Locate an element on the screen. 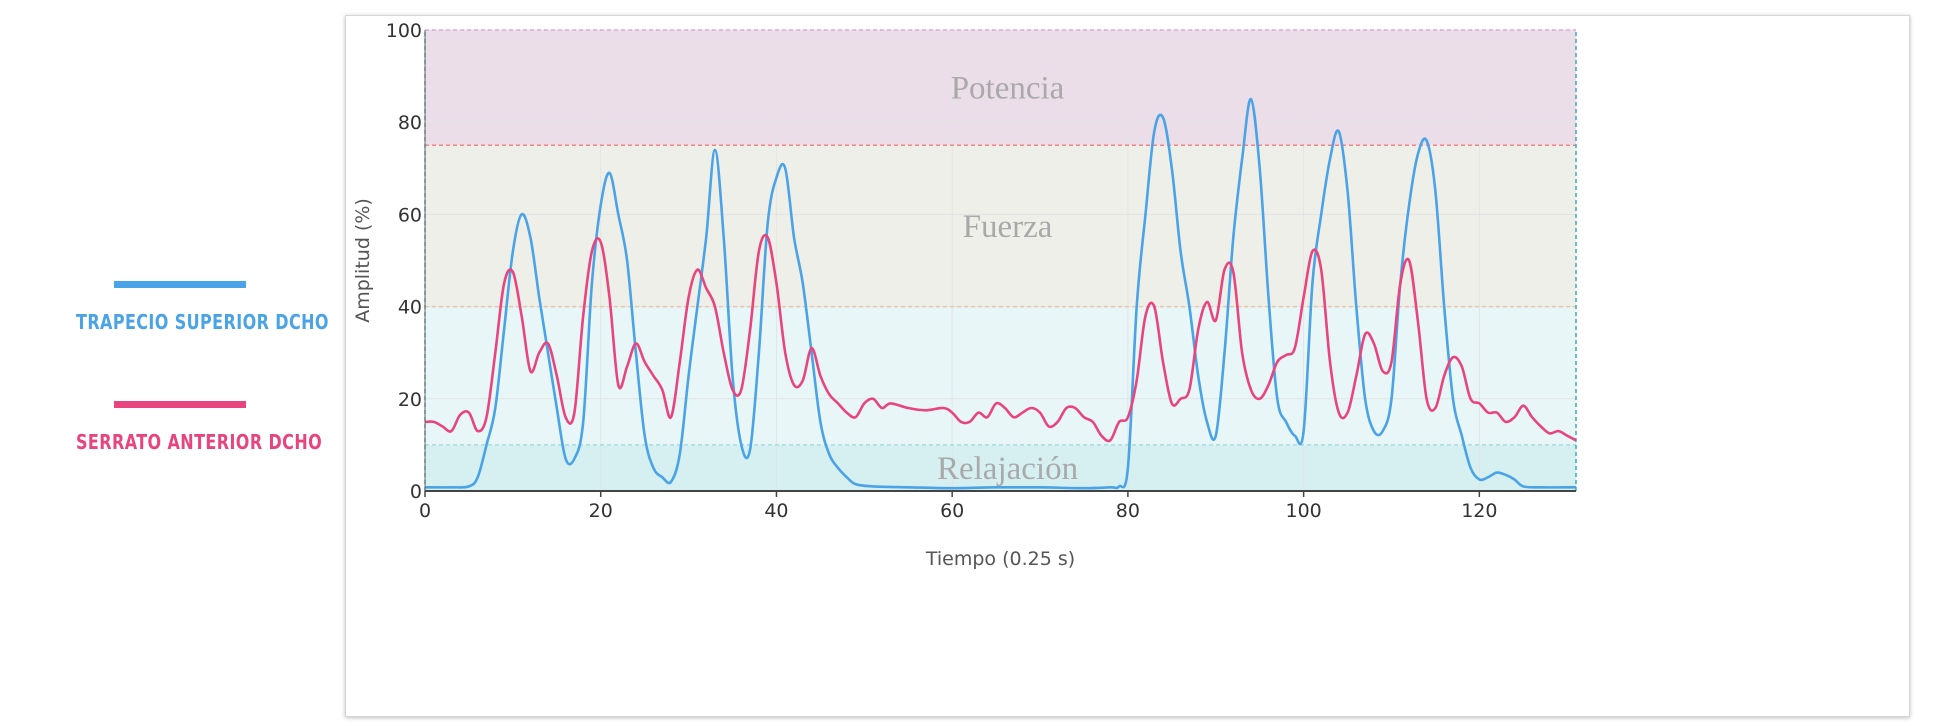  legend-label-serrato: SERRATO ANTERIOR DCHO is located at coordinates (199, 442).